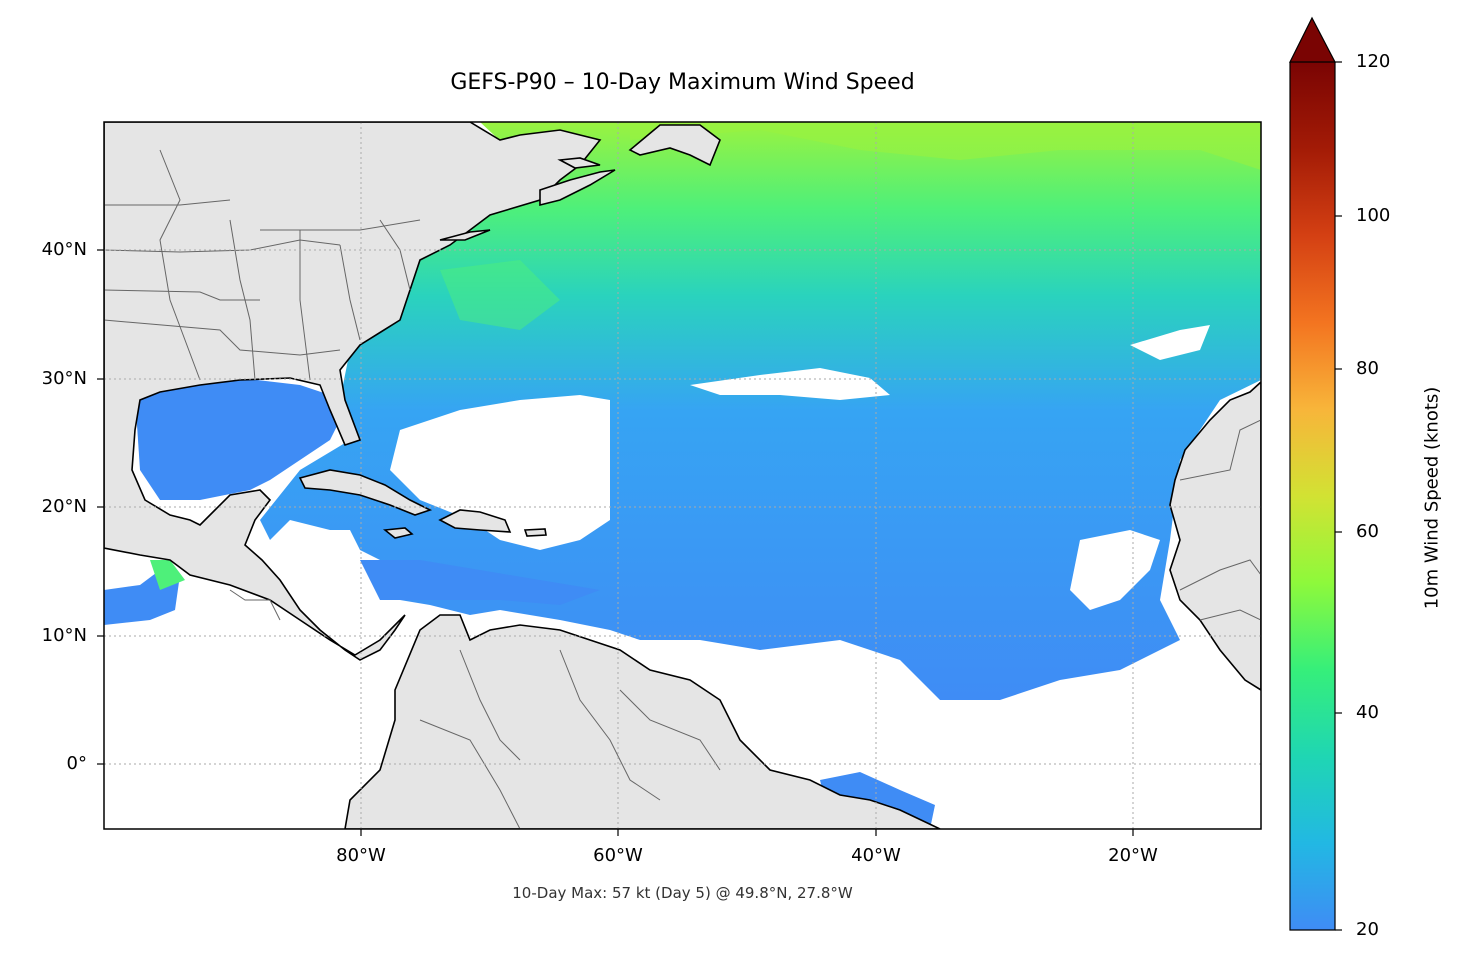 This screenshot has height=969, width=1466. What do you see at coordinates (361, 855) in the screenshot?
I see `lon-tick-label: 80°W` at bounding box center [361, 855].